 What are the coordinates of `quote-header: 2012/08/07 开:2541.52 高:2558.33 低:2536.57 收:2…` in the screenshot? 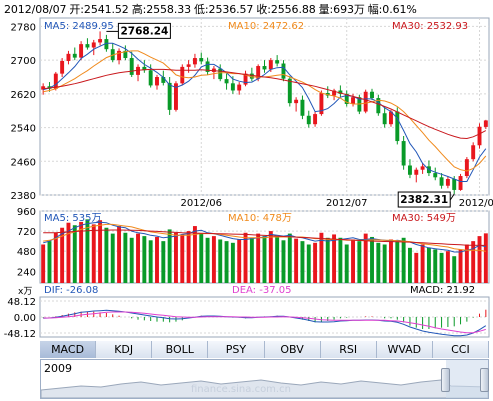 It's located at (212, 9).